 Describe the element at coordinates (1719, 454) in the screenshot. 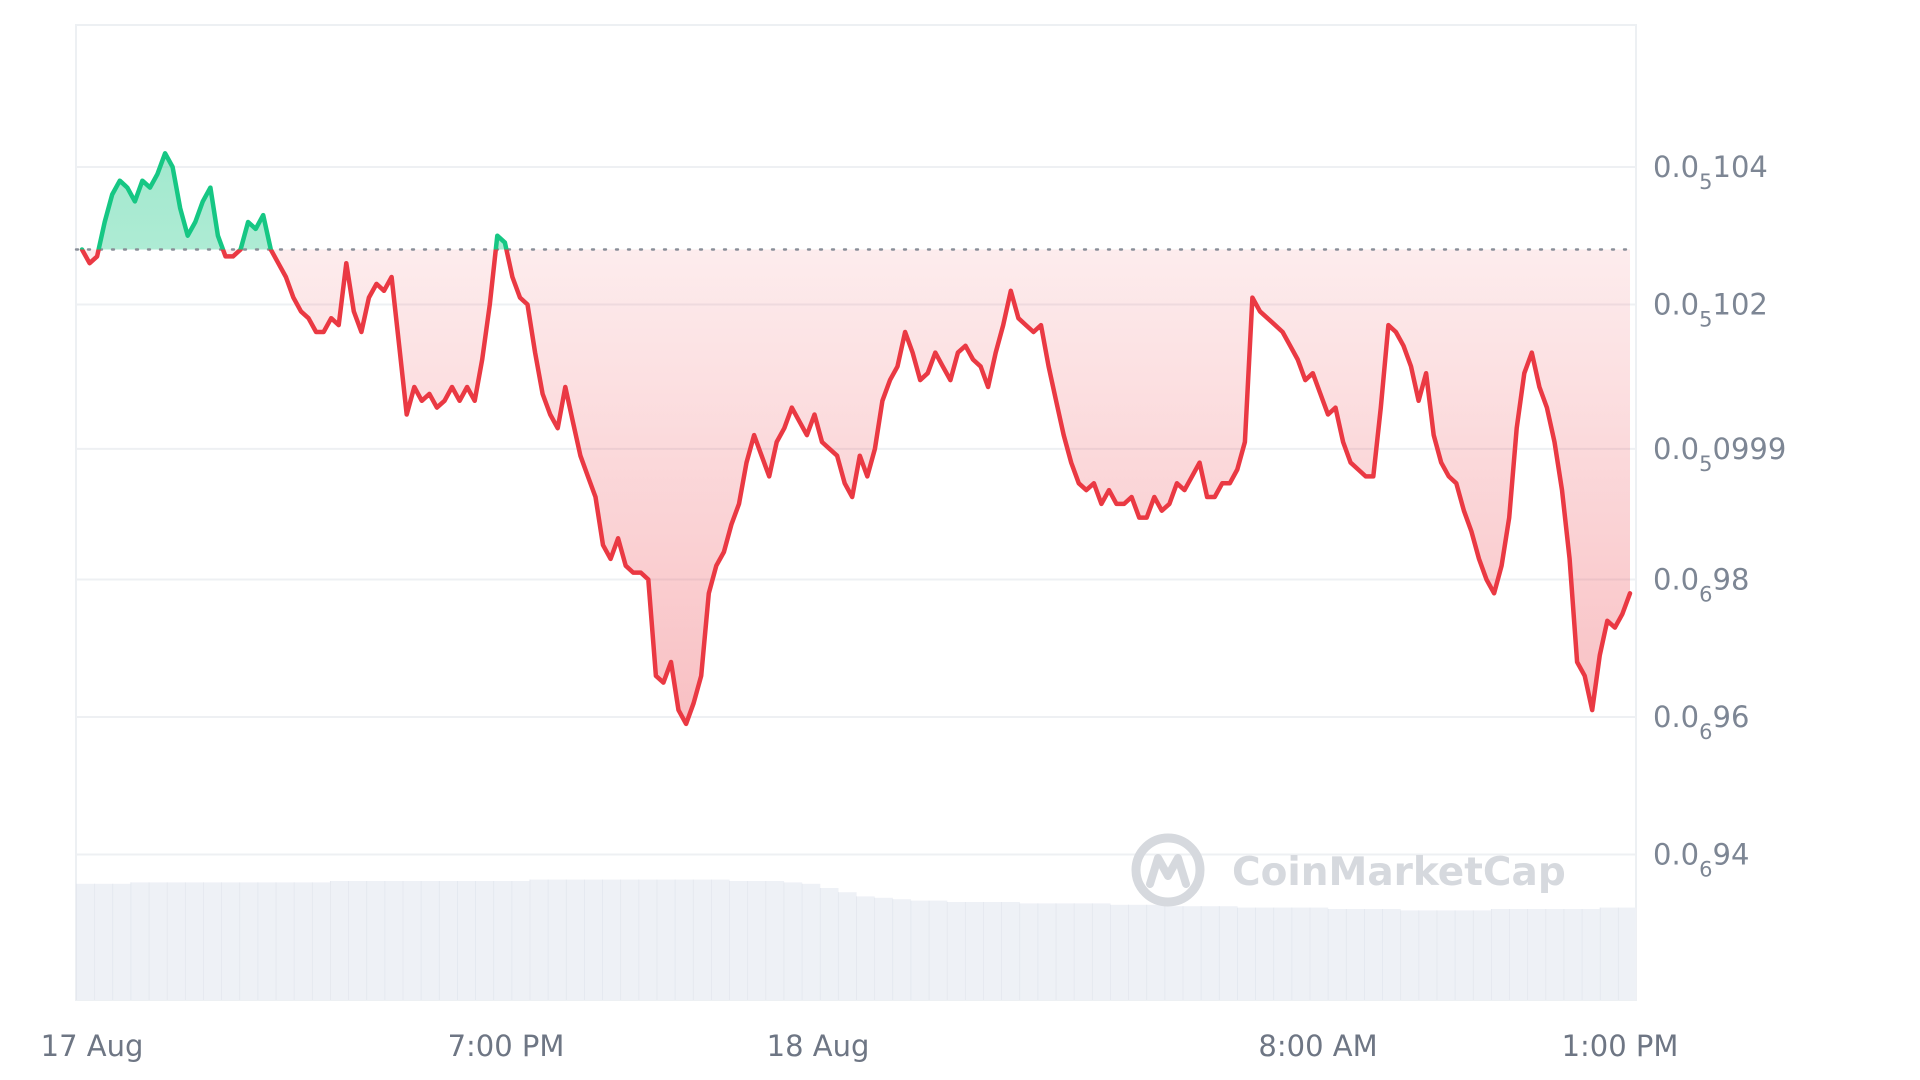

I see `y-tick-label: 0.050999` at that location.